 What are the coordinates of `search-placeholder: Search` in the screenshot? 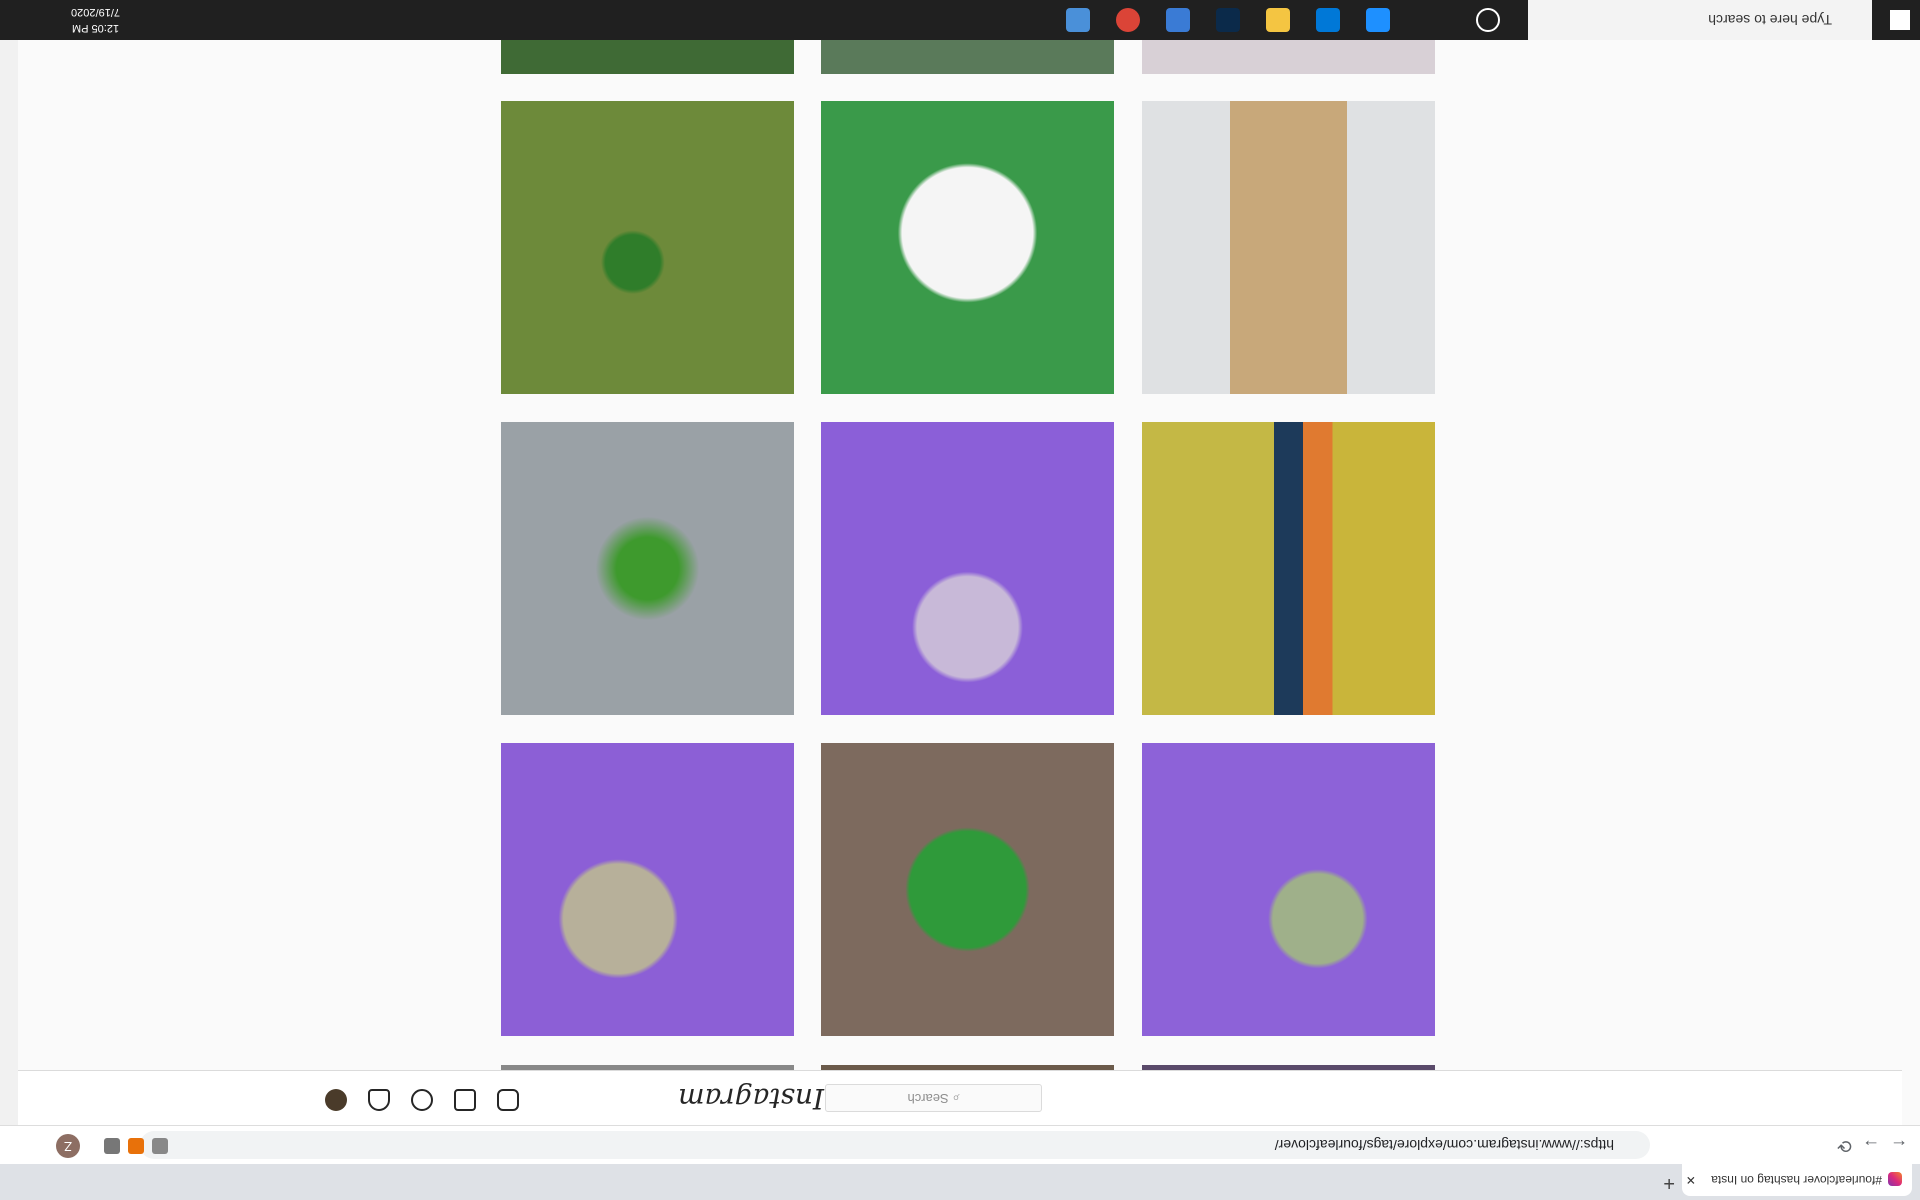 It's located at (928, 1098).